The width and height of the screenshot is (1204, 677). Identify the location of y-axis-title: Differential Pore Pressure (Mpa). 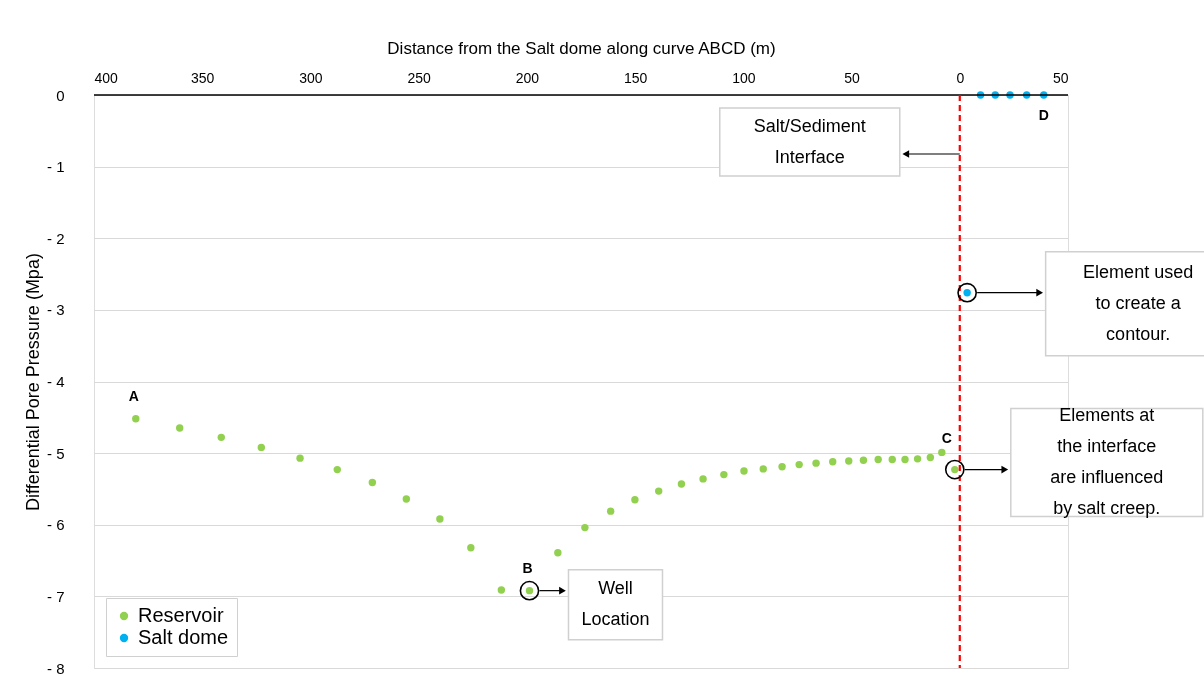
(33, 382).